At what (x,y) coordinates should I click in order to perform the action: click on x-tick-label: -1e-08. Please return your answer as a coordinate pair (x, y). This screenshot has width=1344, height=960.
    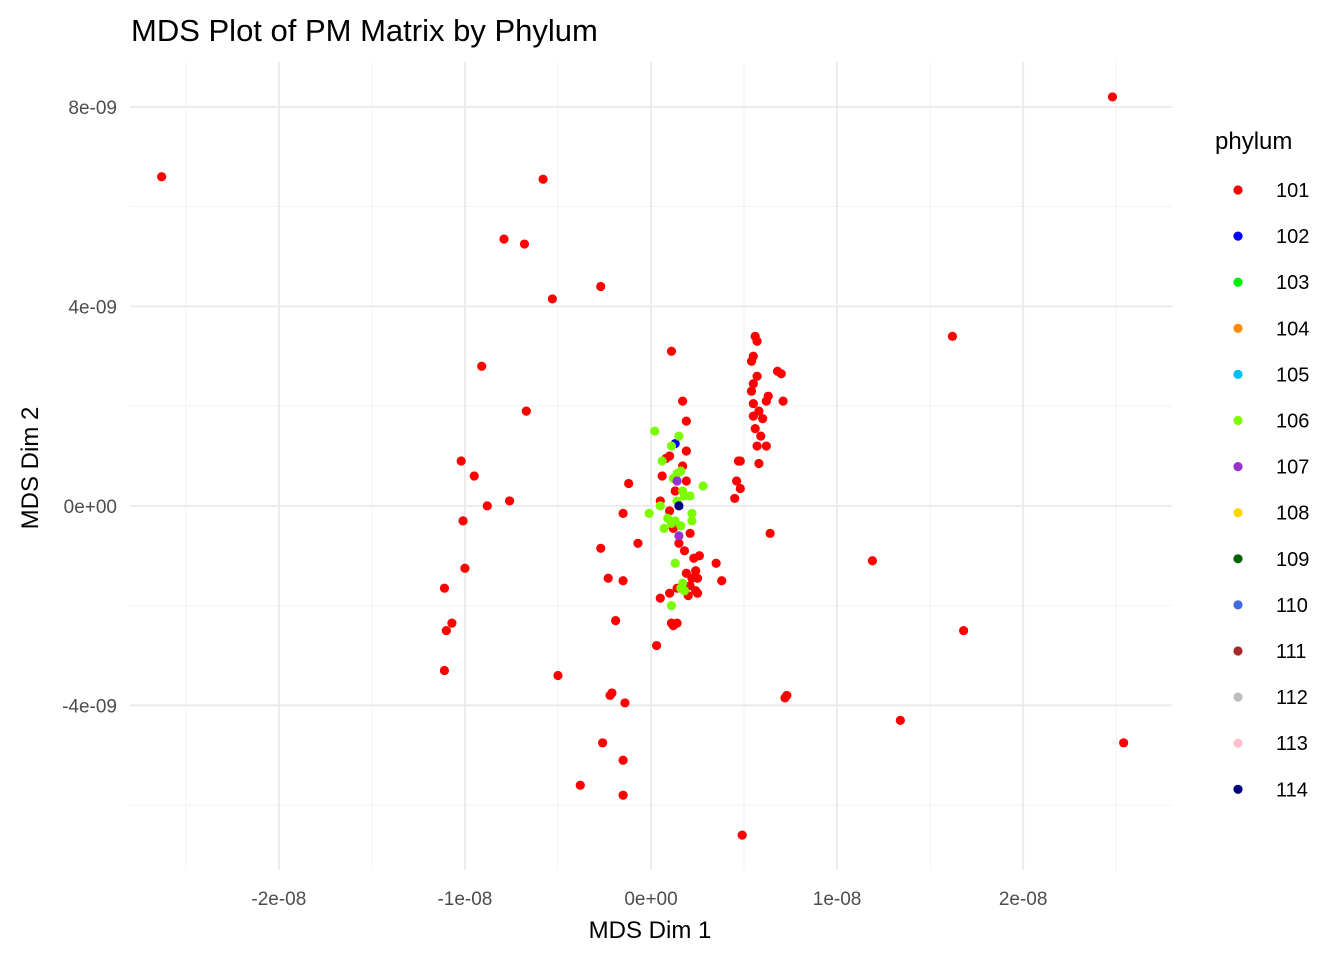
    Looking at the image, I should click on (464, 899).